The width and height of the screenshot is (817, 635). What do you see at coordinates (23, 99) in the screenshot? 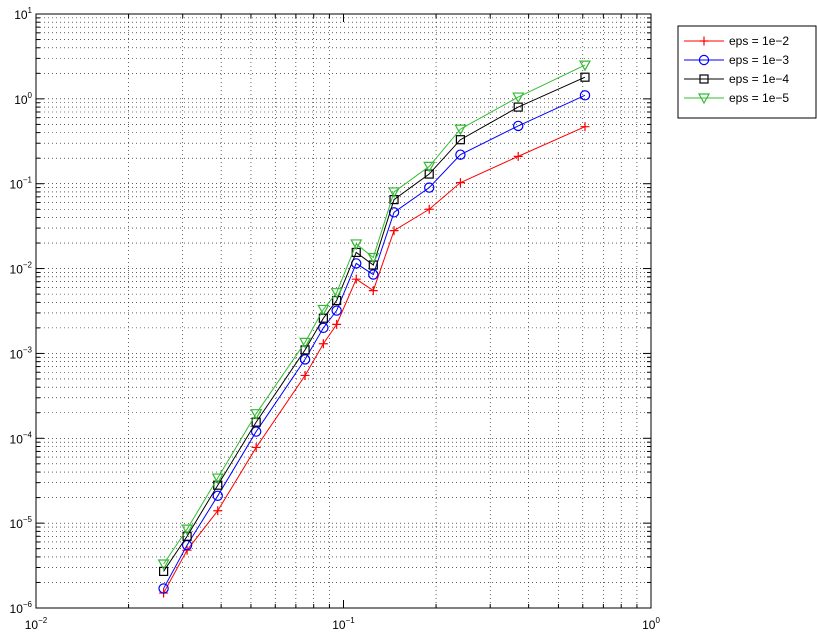
I see `y-tick-label: 10⁰` at bounding box center [23, 99].